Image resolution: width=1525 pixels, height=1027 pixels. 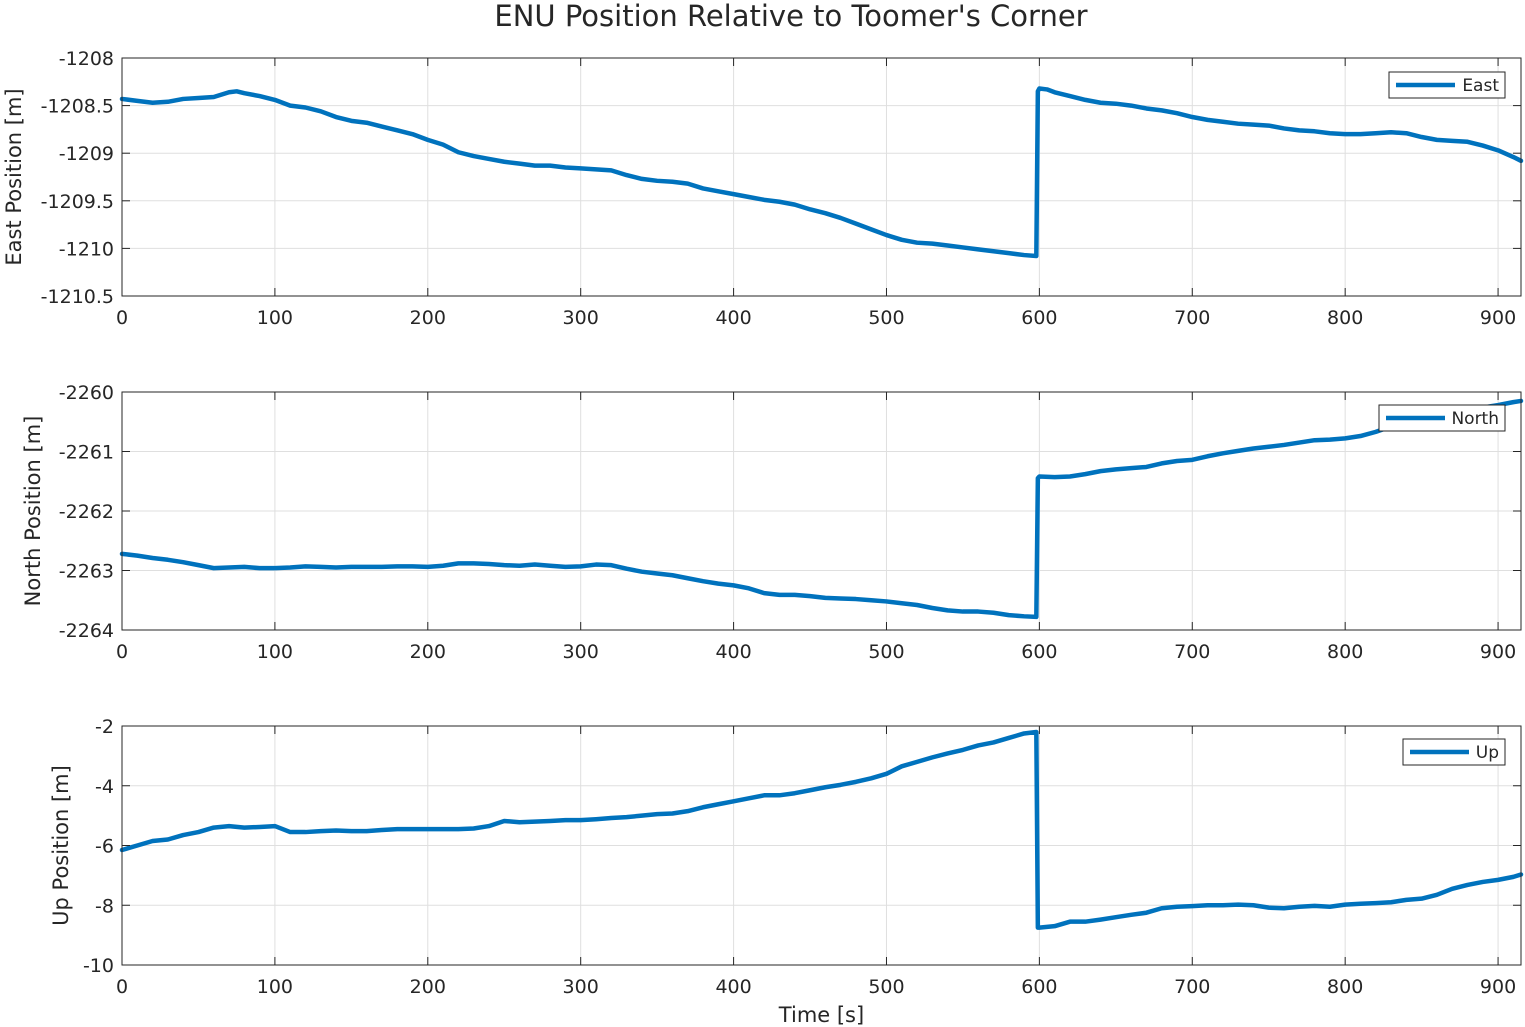 What do you see at coordinates (821, 1015) in the screenshot?
I see `x-axis-label: Time [s]` at bounding box center [821, 1015].